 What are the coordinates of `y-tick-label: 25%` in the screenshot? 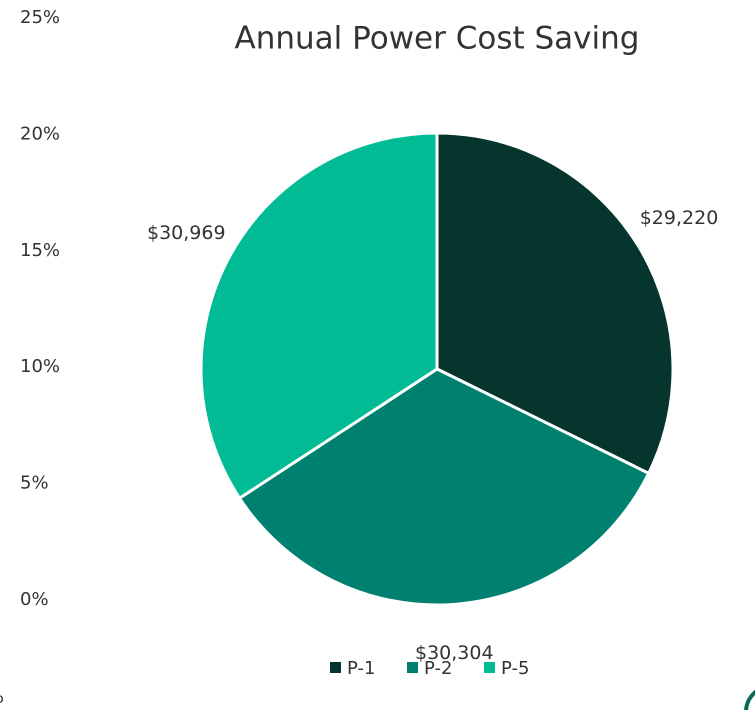 It's located at (40, 17).